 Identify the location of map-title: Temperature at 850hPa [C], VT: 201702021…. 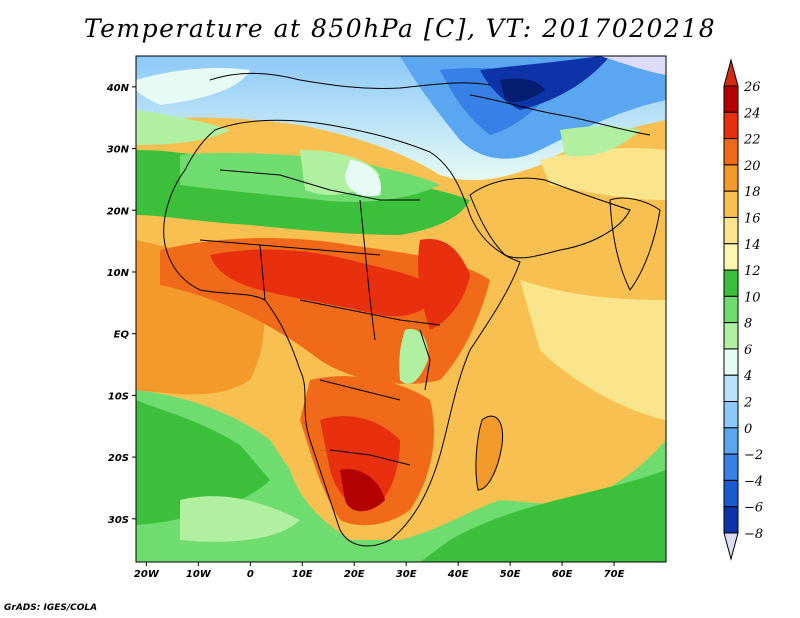
(400, 28).